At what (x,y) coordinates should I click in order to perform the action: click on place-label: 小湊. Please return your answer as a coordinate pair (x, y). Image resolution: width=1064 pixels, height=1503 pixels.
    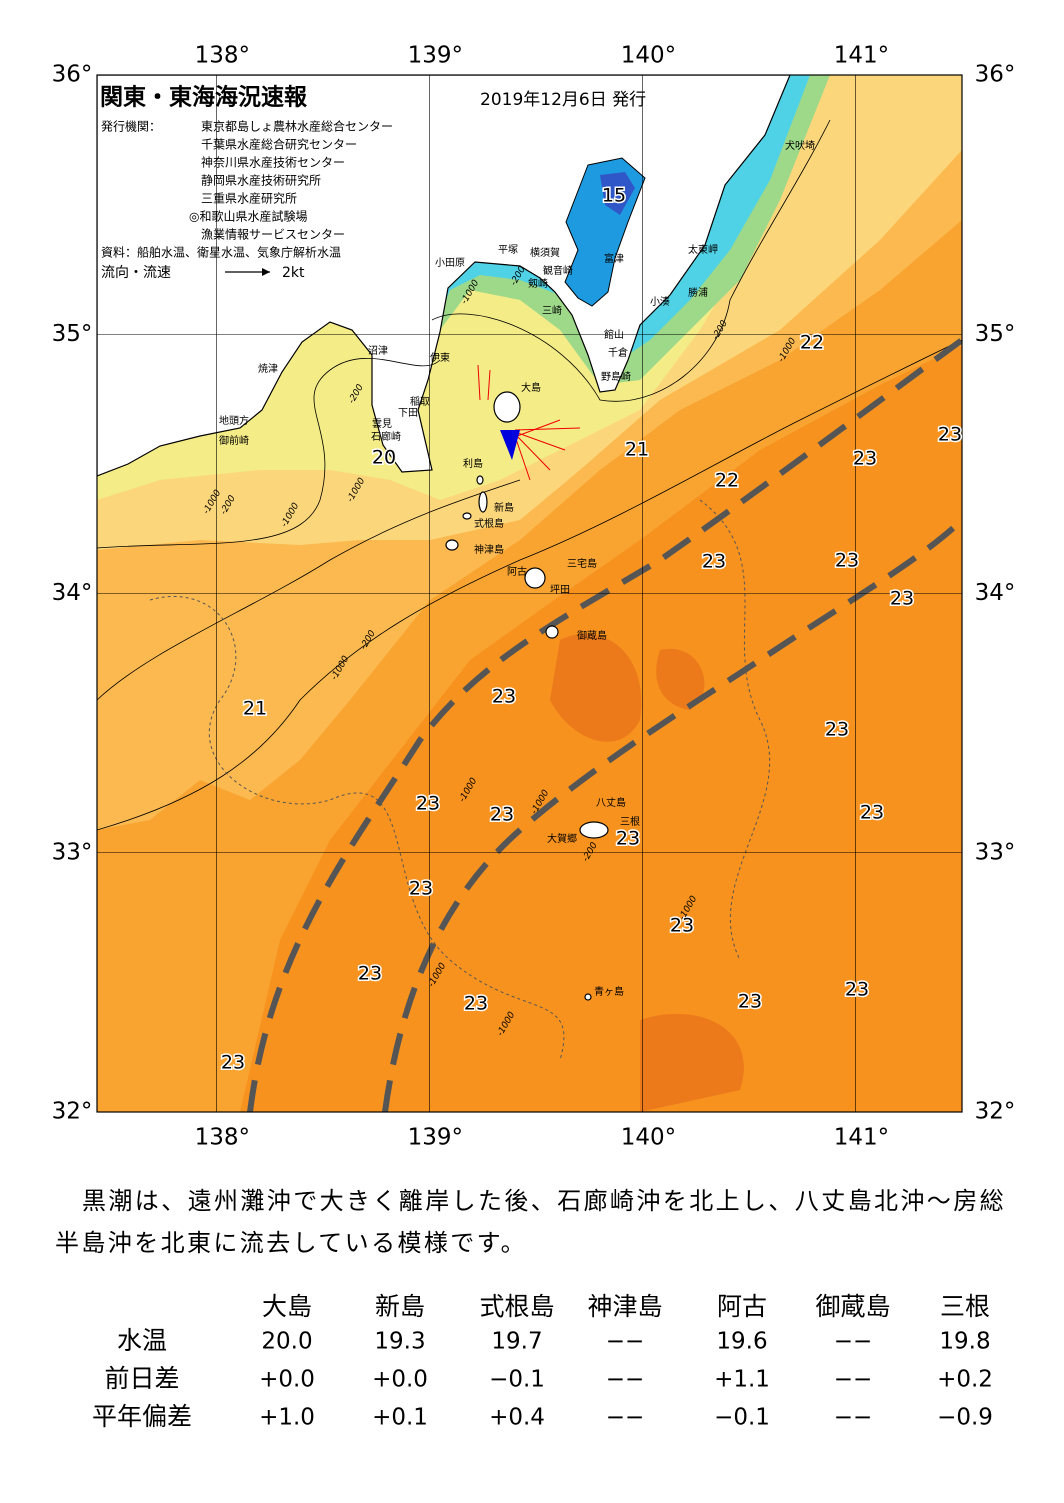
    Looking at the image, I should click on (660, 301).